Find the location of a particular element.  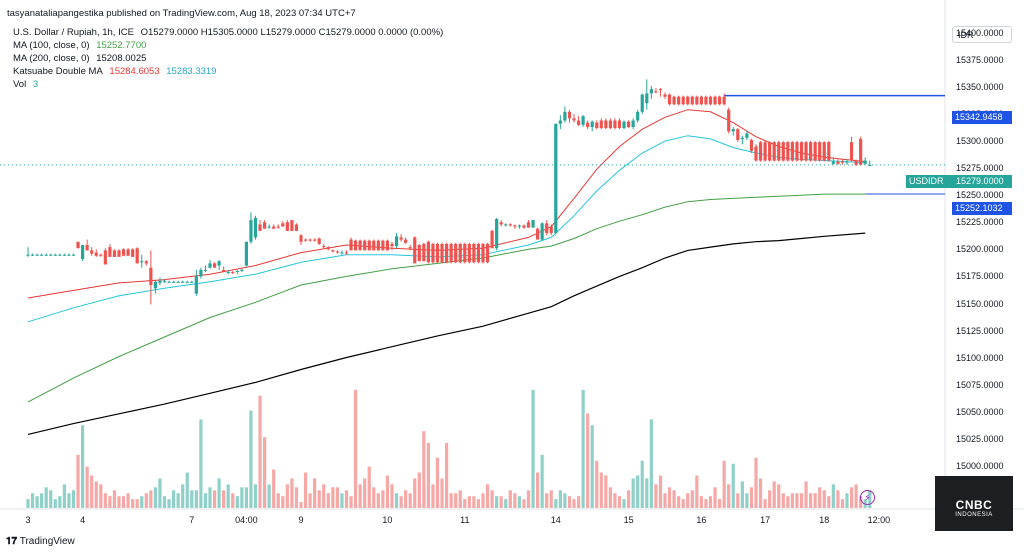

ma100-value: 15252.7700 is located at coordinates (121, 45).